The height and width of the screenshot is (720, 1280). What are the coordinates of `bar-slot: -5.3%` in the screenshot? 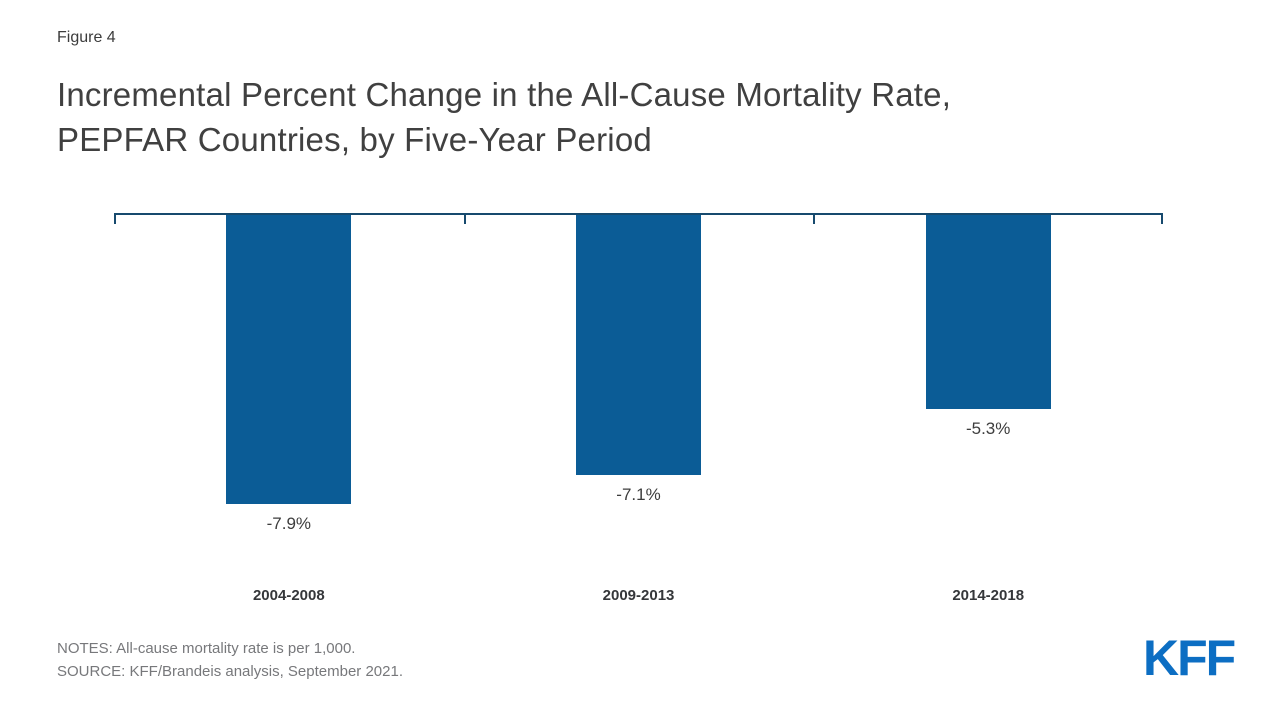 It's located at (988, 374).